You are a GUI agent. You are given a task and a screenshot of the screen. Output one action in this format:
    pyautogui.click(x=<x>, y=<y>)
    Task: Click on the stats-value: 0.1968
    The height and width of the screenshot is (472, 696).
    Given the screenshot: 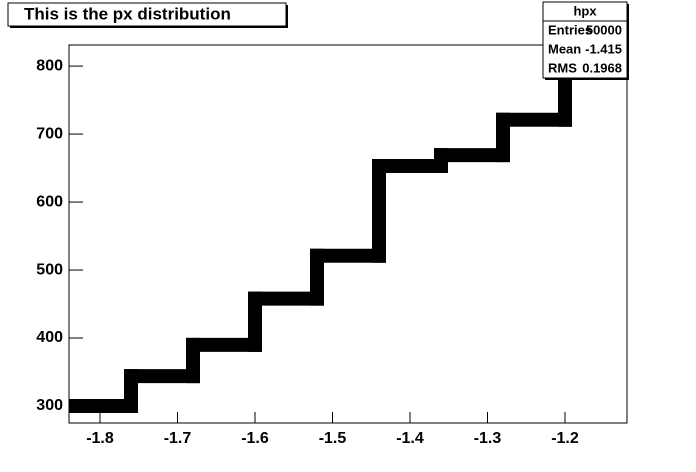 What is the action you would take?
    pyautogui.click(x=602, y=67)
    